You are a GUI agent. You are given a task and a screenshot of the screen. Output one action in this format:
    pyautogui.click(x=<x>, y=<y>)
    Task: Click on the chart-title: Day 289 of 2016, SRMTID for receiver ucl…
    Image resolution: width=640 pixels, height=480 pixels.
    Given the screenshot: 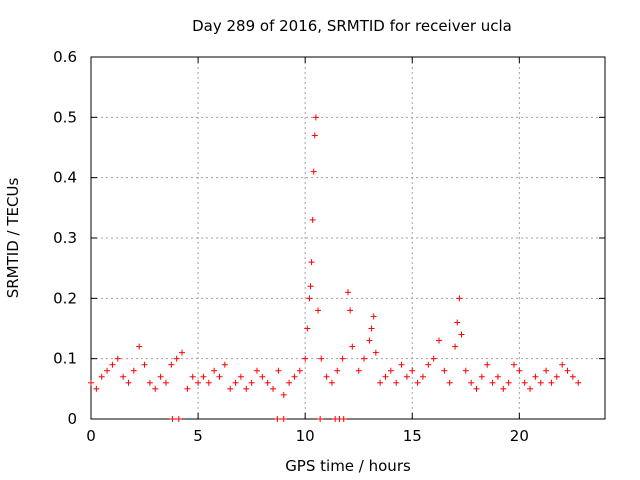 What is the action you would take?
    pyautogui.click(x=352, y=26)
    